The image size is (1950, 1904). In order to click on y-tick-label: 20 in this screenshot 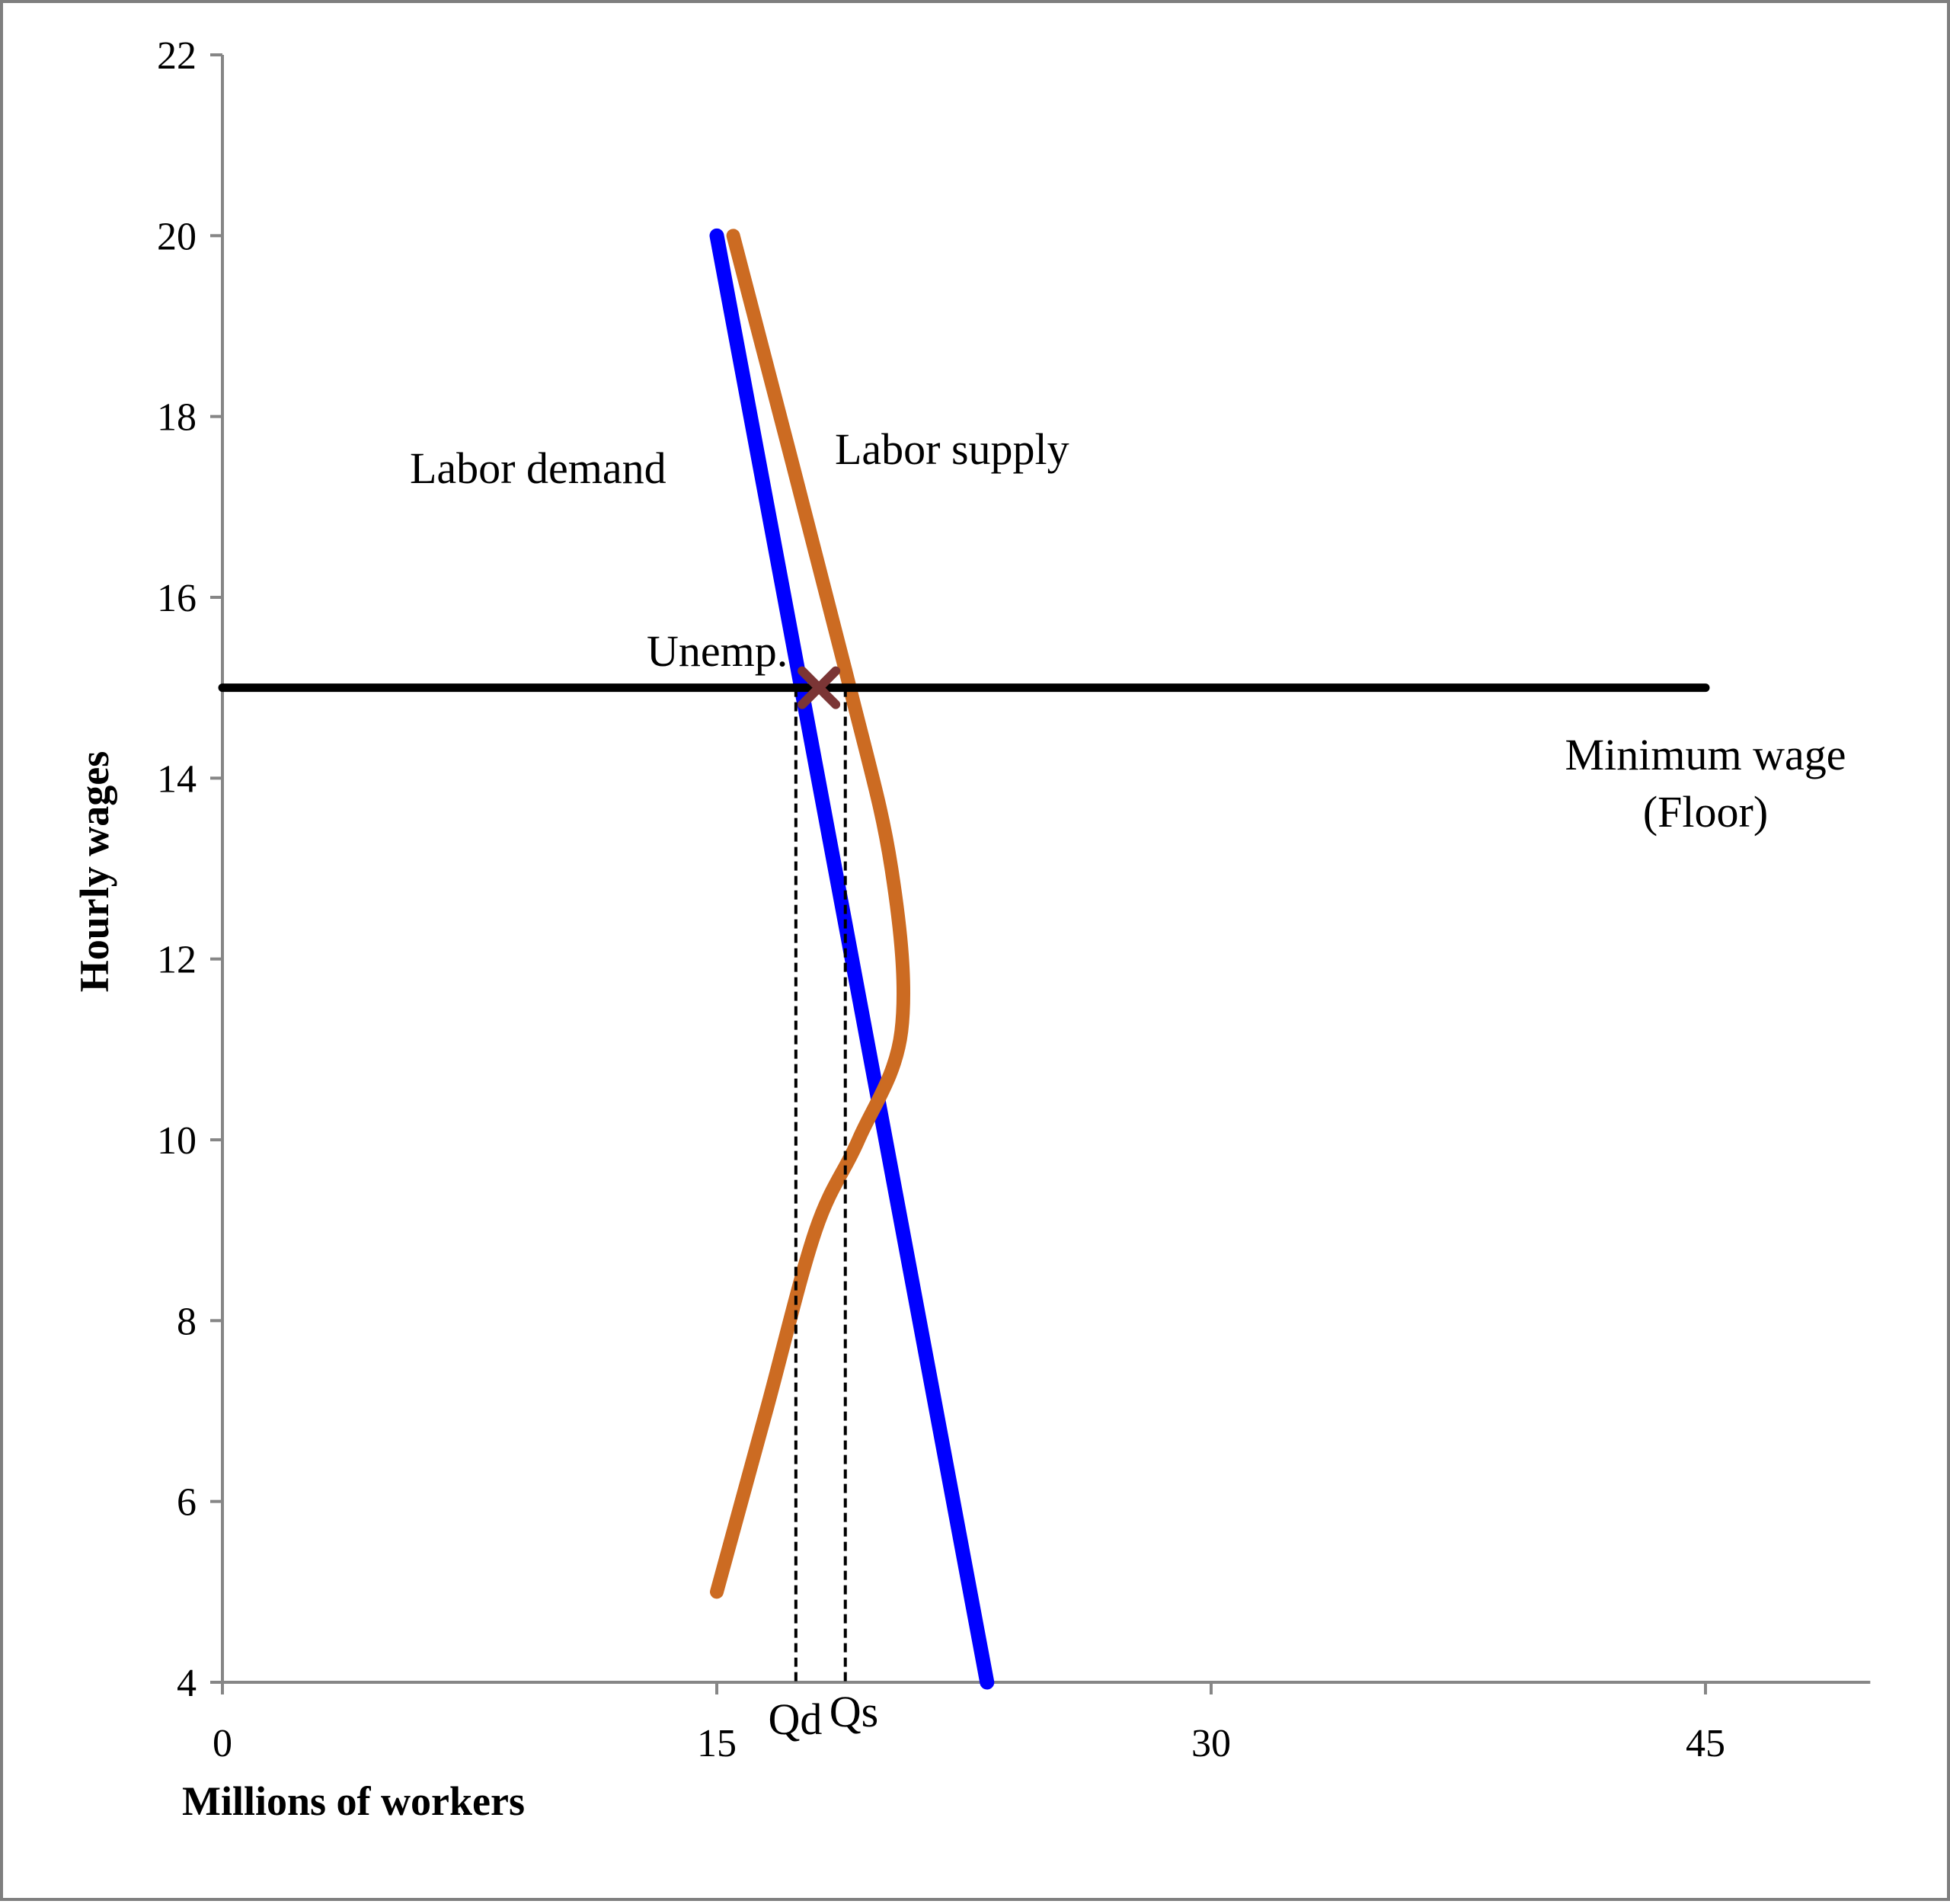, I will do `click(177, 236)`.